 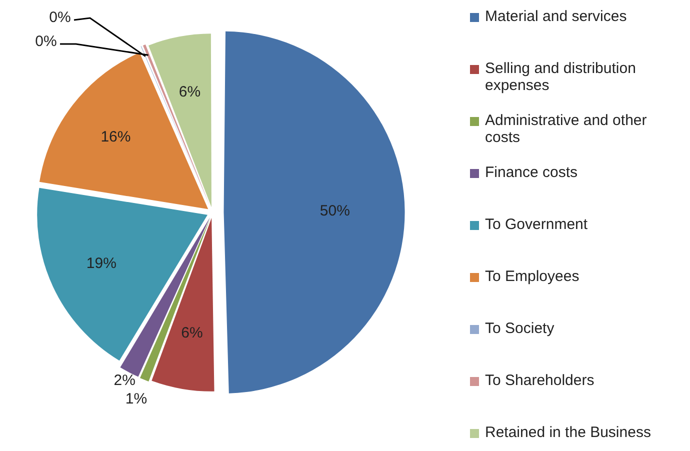 What do you see at coordinates (136, 399) in the screenshot?
I see `data-label: 1%` at bounding box center [136, 399].